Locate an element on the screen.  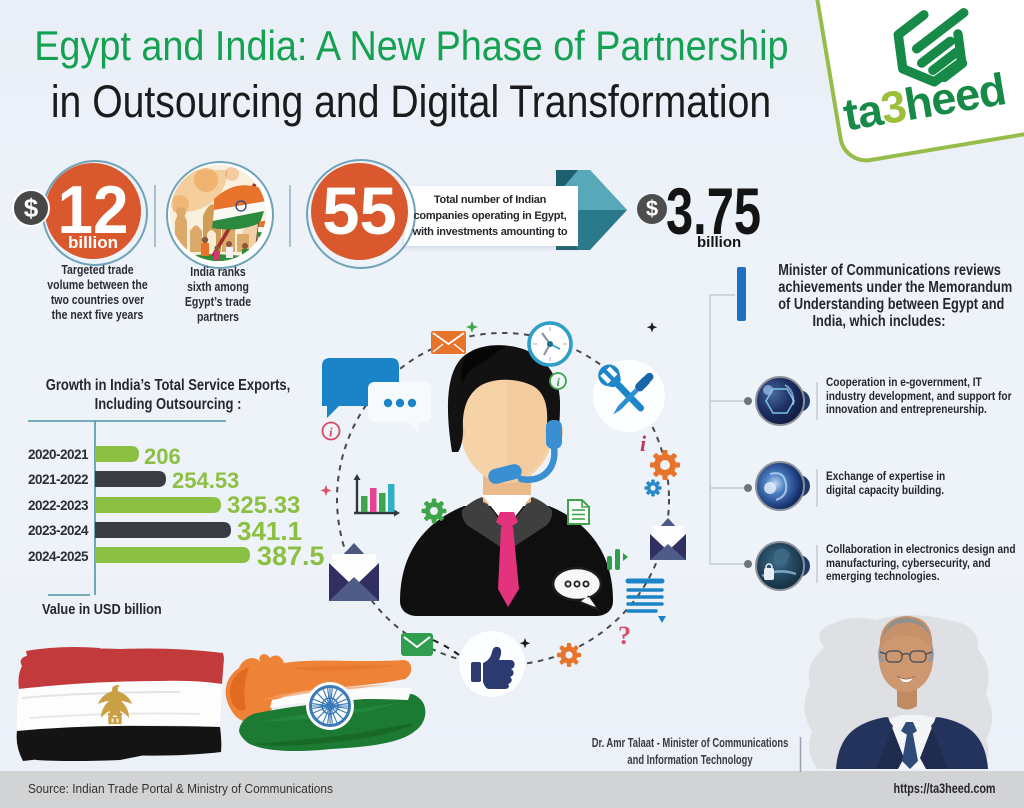
svg-text: ta3heed is located at coordinates (924, 101).